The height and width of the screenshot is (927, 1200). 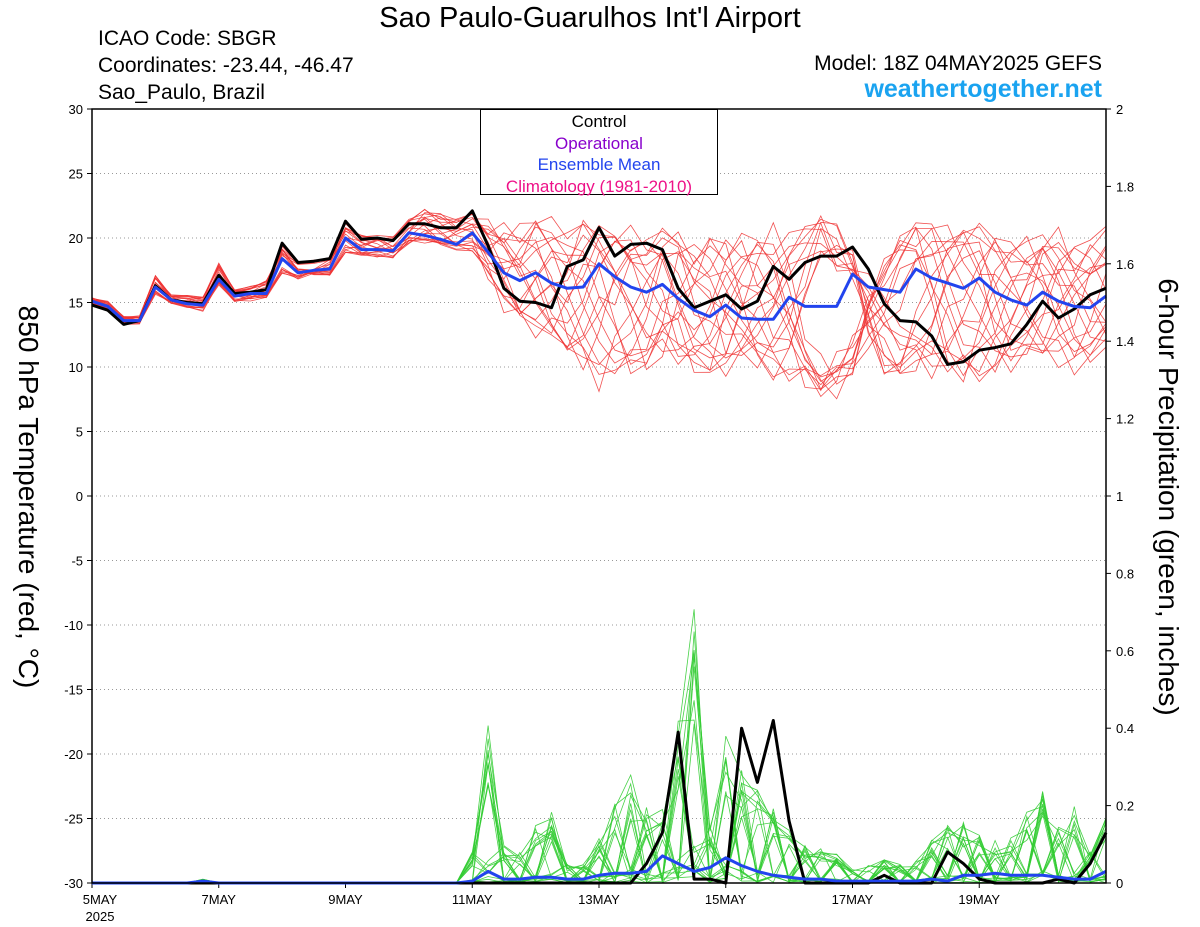 I want to click on y-tick-label: -30, so click(x=73, y=883).